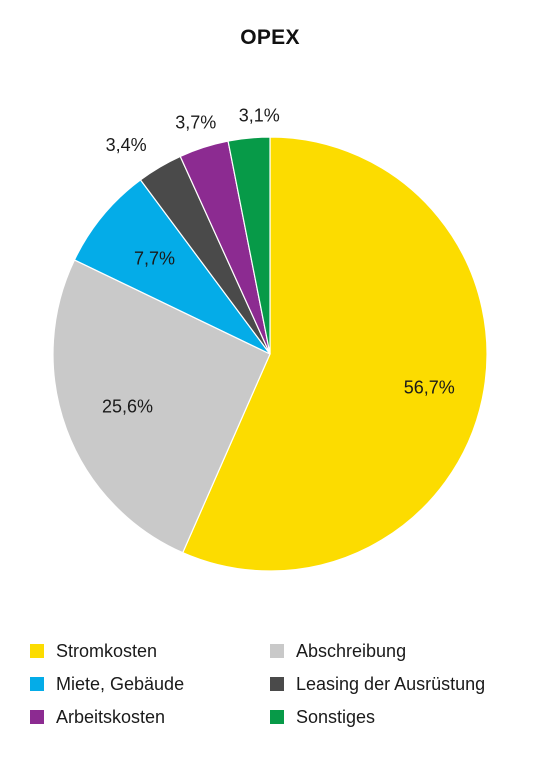  Describe the element at coordinates (429, 387) in the screenshot. I see `data-label-stromkosten: 56,7%` at that location.